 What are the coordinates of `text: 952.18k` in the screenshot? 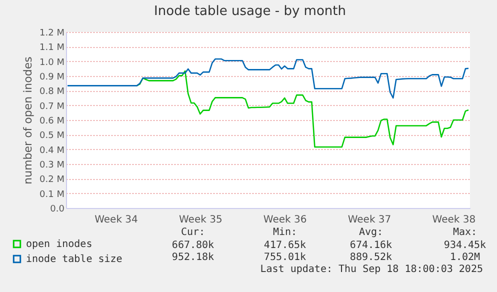 It's located at (193, 257).